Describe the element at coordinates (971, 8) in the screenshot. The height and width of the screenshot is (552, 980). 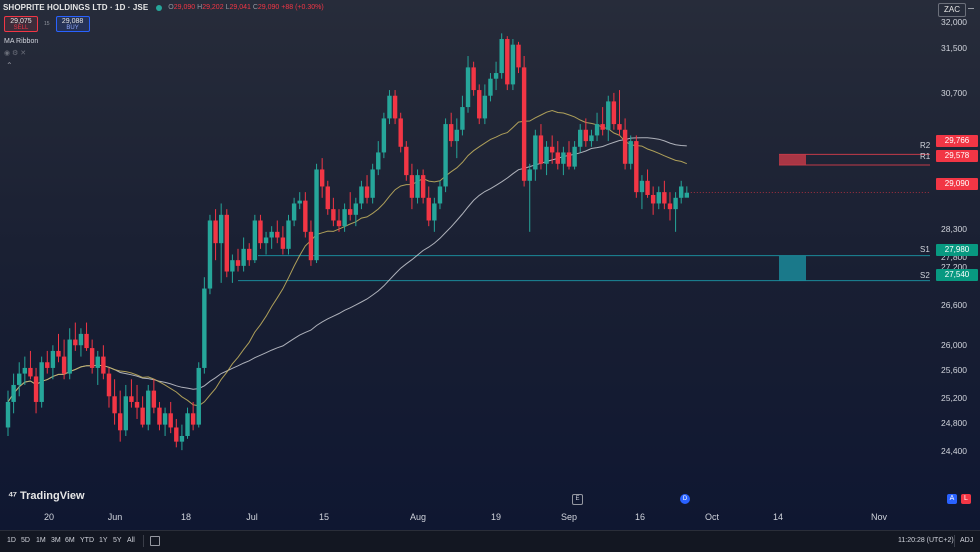
I see `menu-dash-icon` at that location.